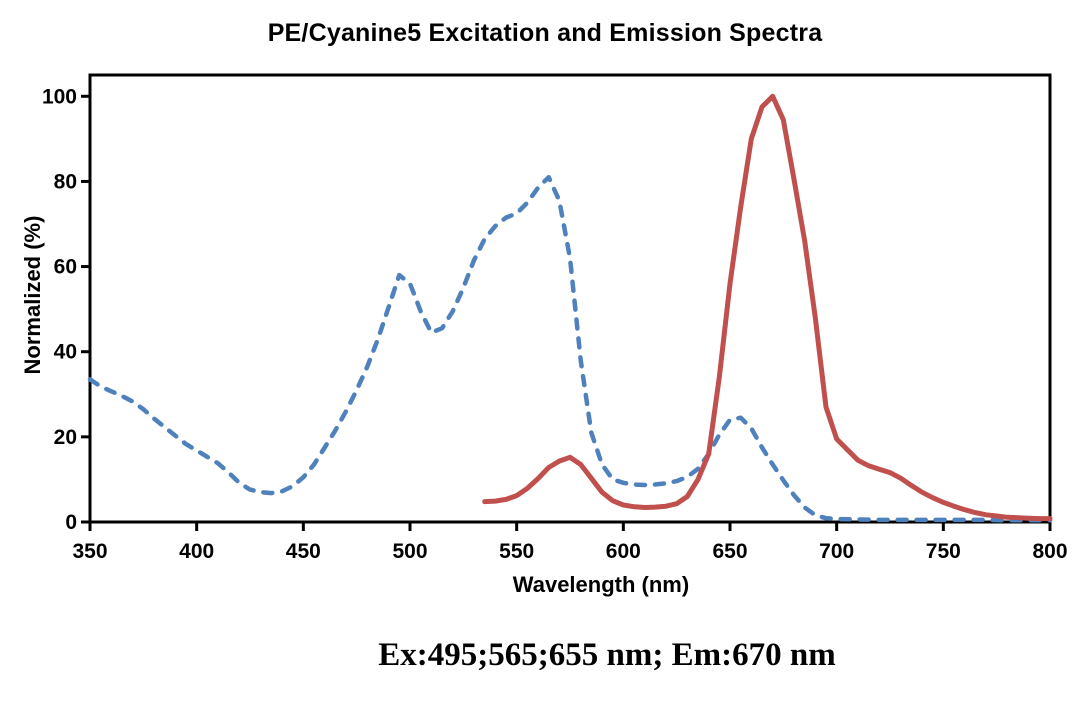 This screenshot has width=1090, height=703. What do you see at coordinates (516, 551) in the screenshot?
I see `x-tick-label: 550` at bounding box center [516, 551].